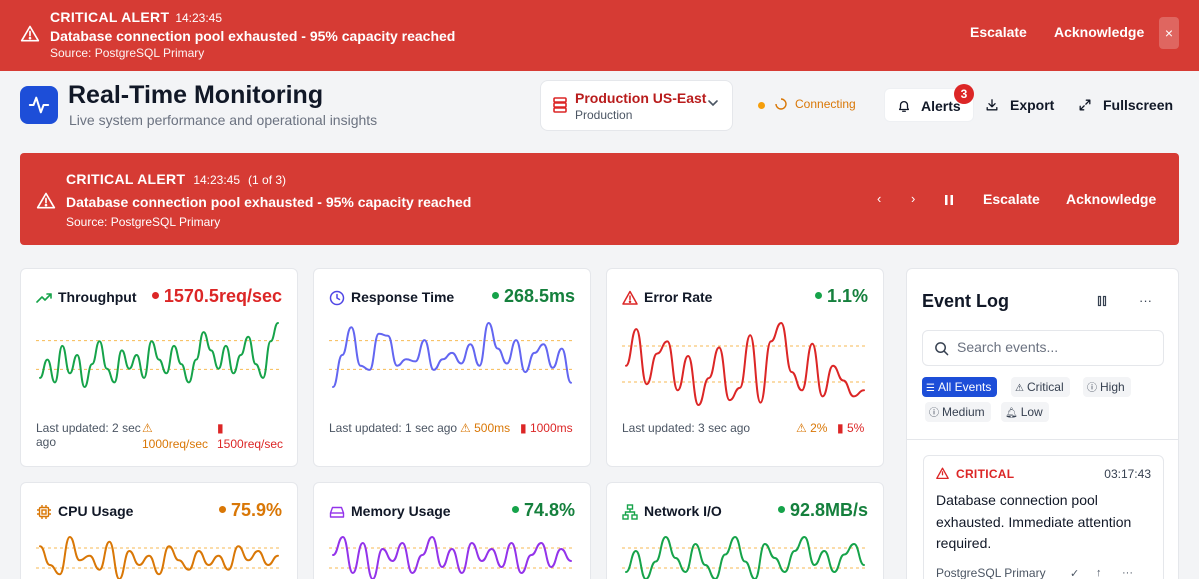 The image size is (1199, 579). I want to click on list-icon: ☰, so click(930, 388).